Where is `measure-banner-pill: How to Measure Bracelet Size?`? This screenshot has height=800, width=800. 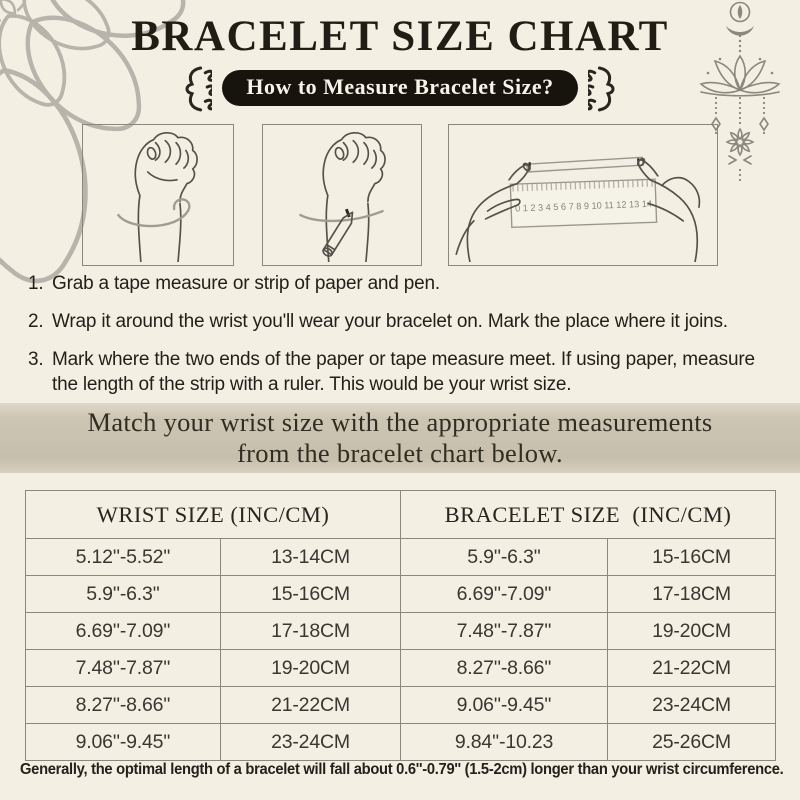
measure-banner-pill: How to Measure Bracelet Size? is located at coordinates (400, 88).